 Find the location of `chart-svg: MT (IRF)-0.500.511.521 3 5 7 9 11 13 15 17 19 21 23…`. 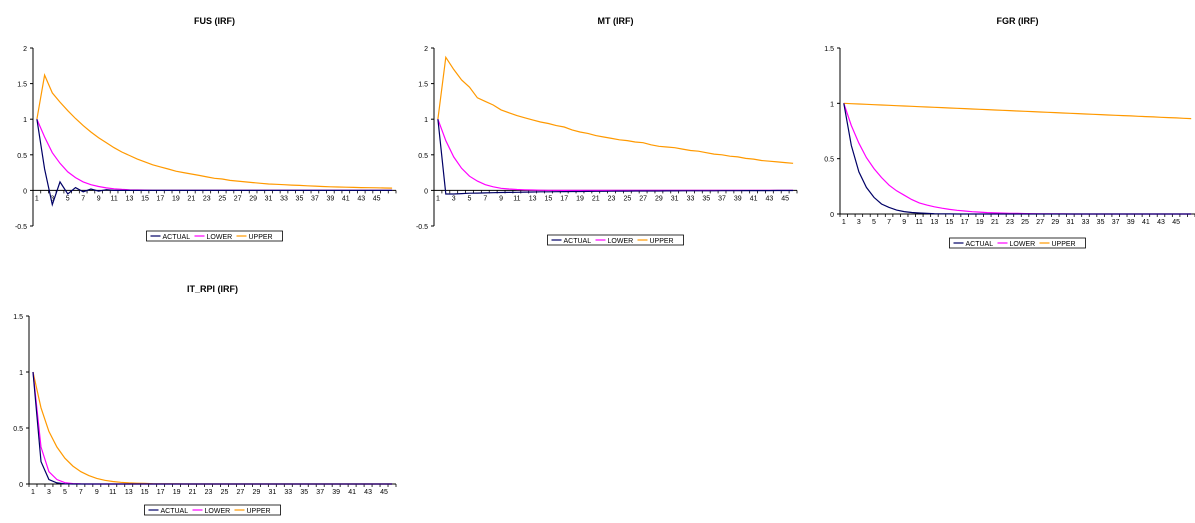

chart-svg: MT (IRF)-0.500.511.521 3 5 7 9 11 13 15 17 19 21 23… is located at coordinates (607, 131).